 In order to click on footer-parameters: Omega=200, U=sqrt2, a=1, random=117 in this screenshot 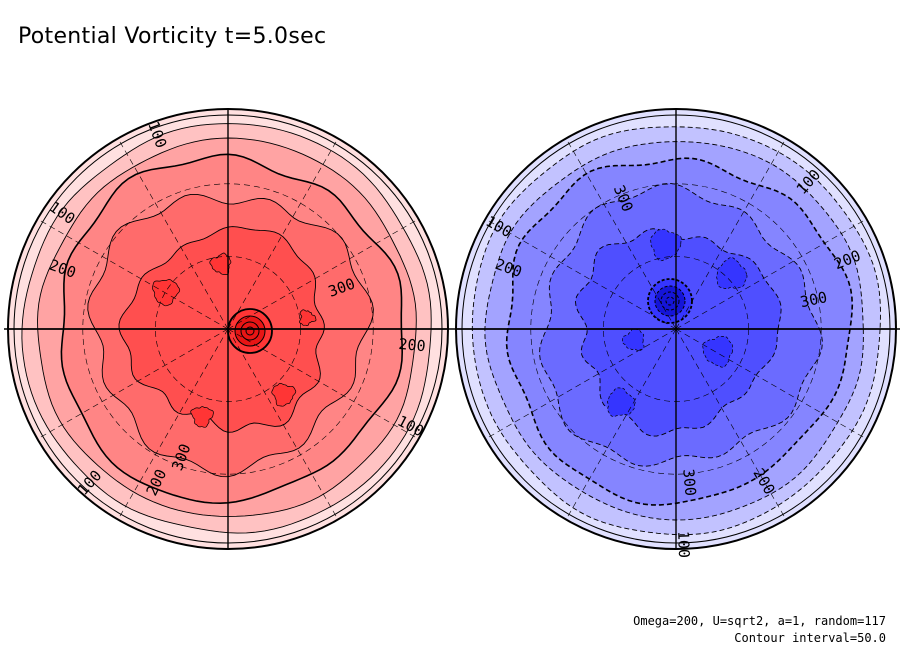, I will do `click(759, 621)`.